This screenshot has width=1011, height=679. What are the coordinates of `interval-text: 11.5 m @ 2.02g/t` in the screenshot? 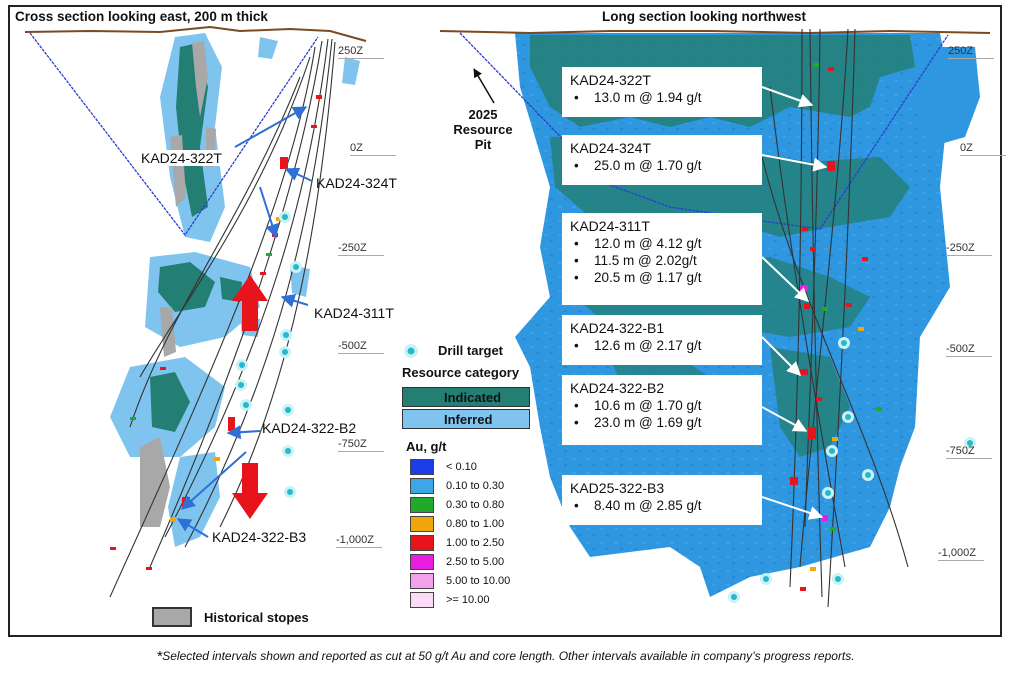 It's located at (645, 260).